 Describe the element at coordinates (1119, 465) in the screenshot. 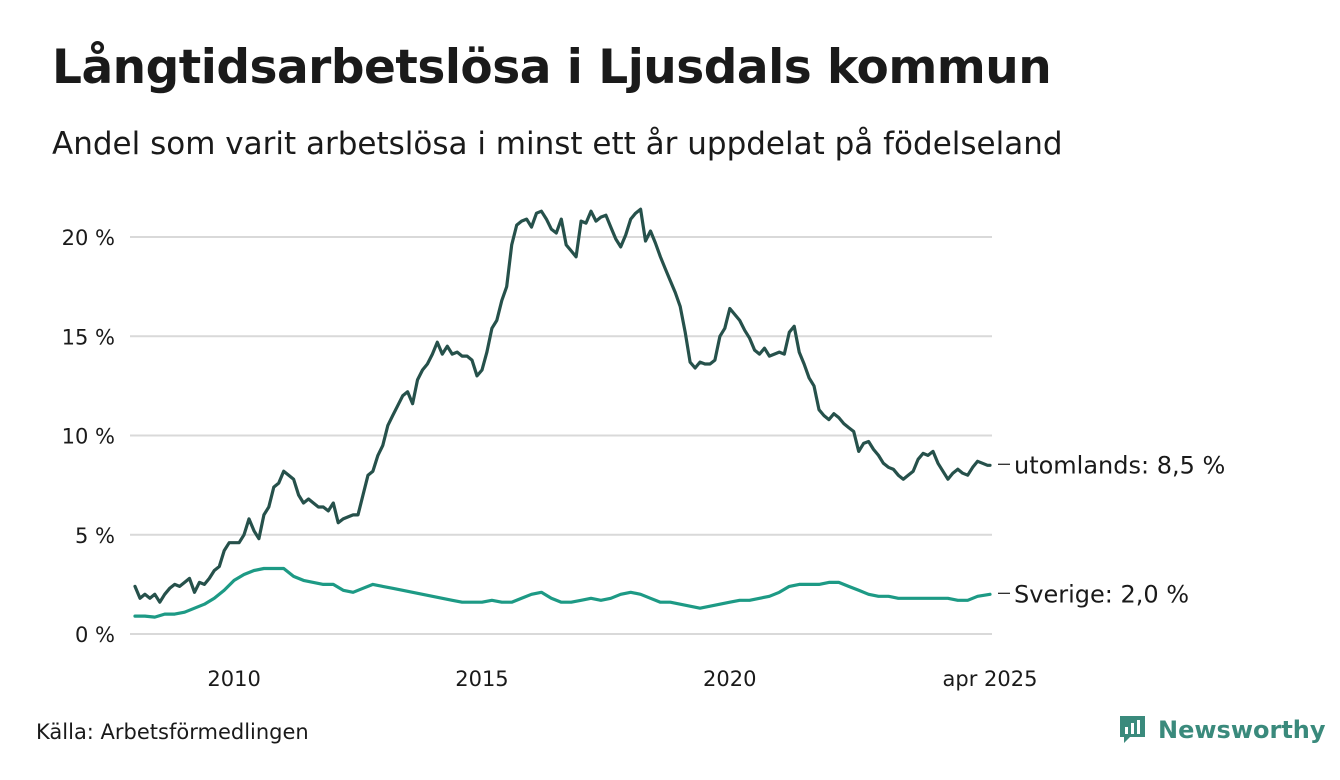

I see `series-end-label: utomlands: 8,5 %` at that location.